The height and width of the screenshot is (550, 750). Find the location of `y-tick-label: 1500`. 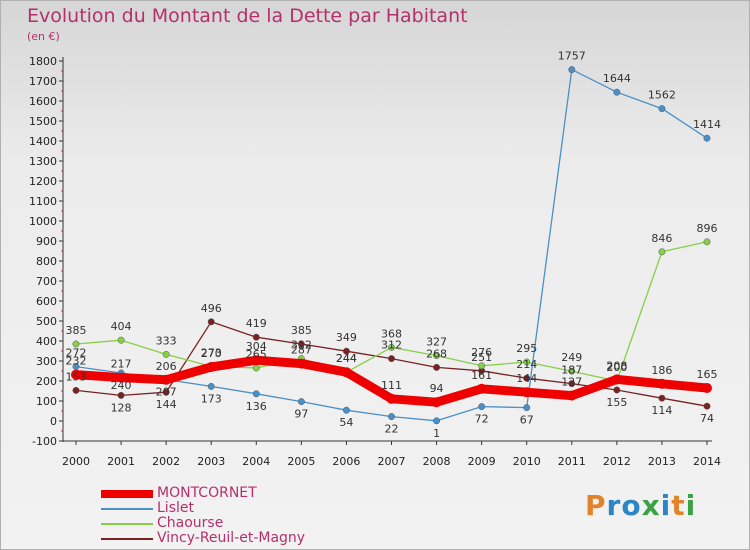

y-tick-label: 1500 is located at coordinates (43, 121).